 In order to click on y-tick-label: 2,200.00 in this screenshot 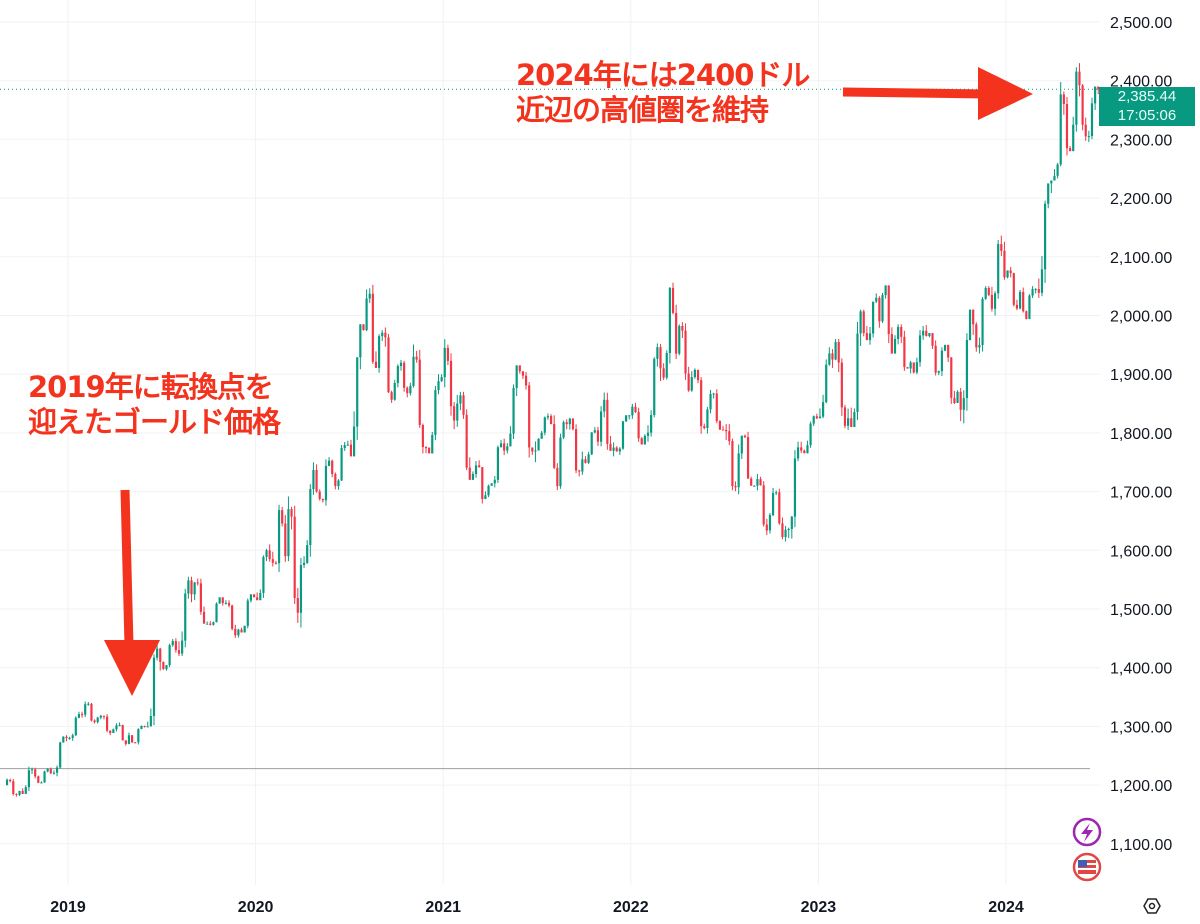, I will do `click(1141, 199)`.